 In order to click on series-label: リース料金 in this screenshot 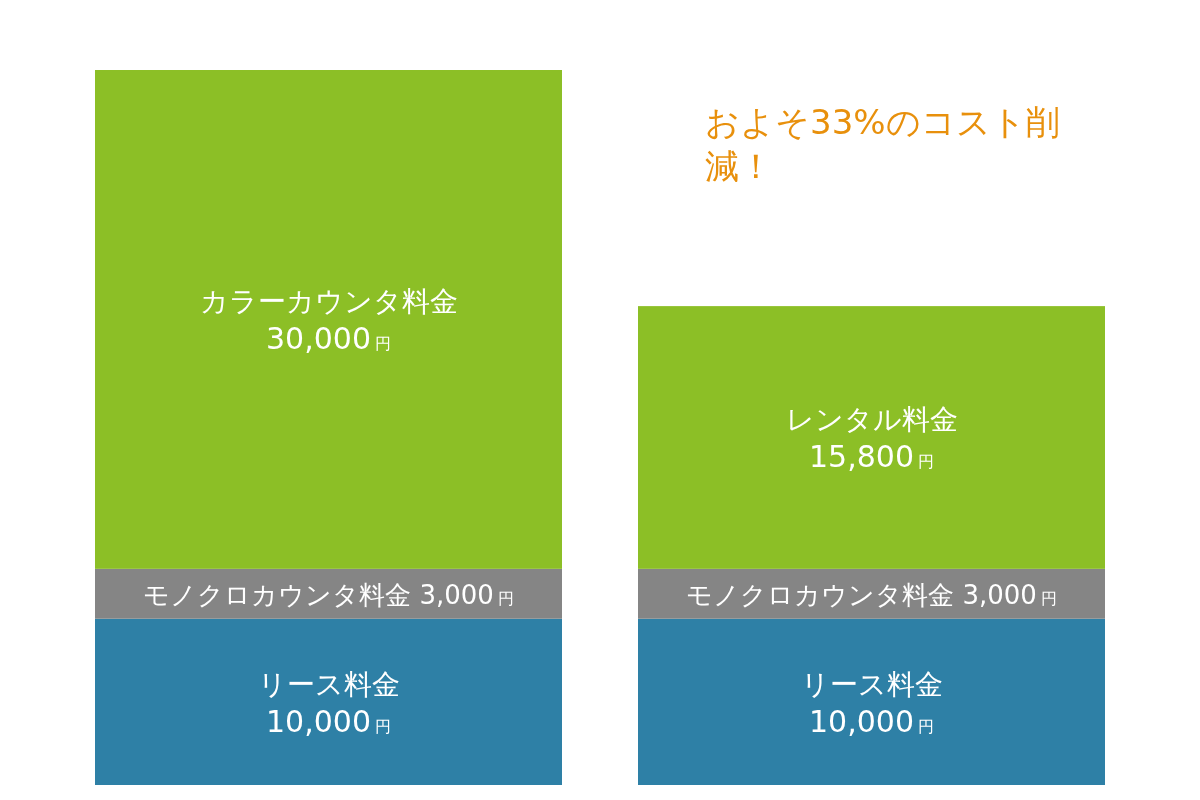, I will do `click(328, 684)`.